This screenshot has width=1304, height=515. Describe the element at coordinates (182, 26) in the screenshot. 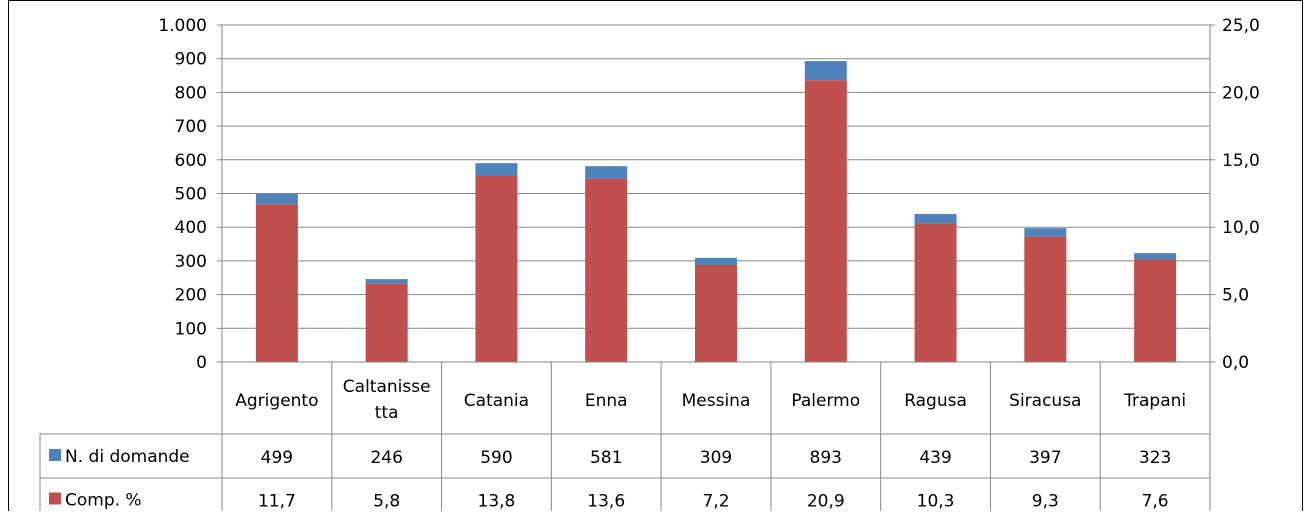

I see `y-tick-label: 1.000` at that location.